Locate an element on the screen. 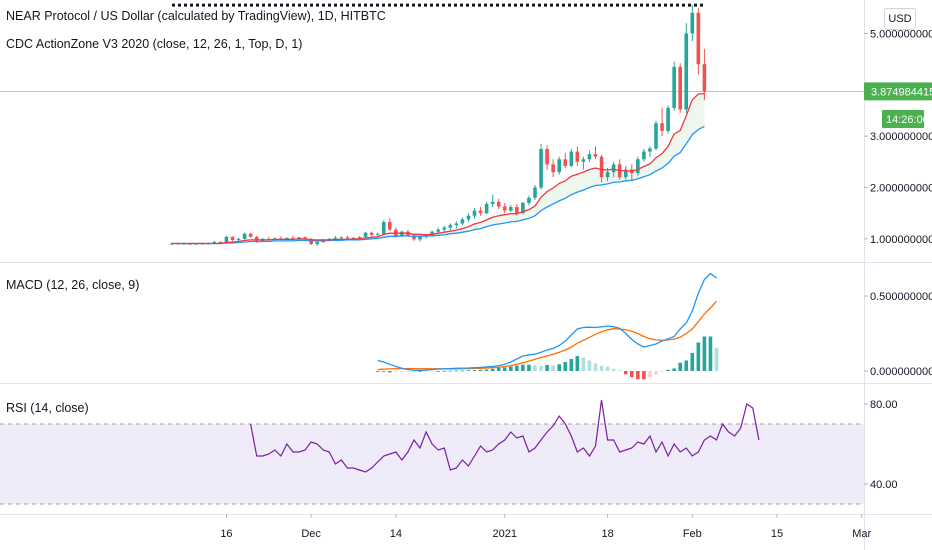 This screenshot has width=932, height=550. time-axis-label: 18 is located at coordinates (607, 534).